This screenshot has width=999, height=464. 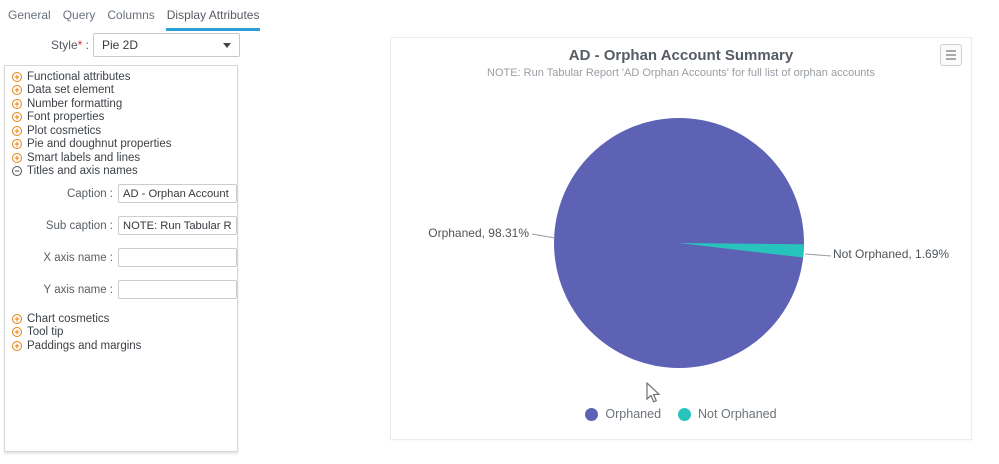 I want to click on label-connector-left, so click(x=543, y=236).